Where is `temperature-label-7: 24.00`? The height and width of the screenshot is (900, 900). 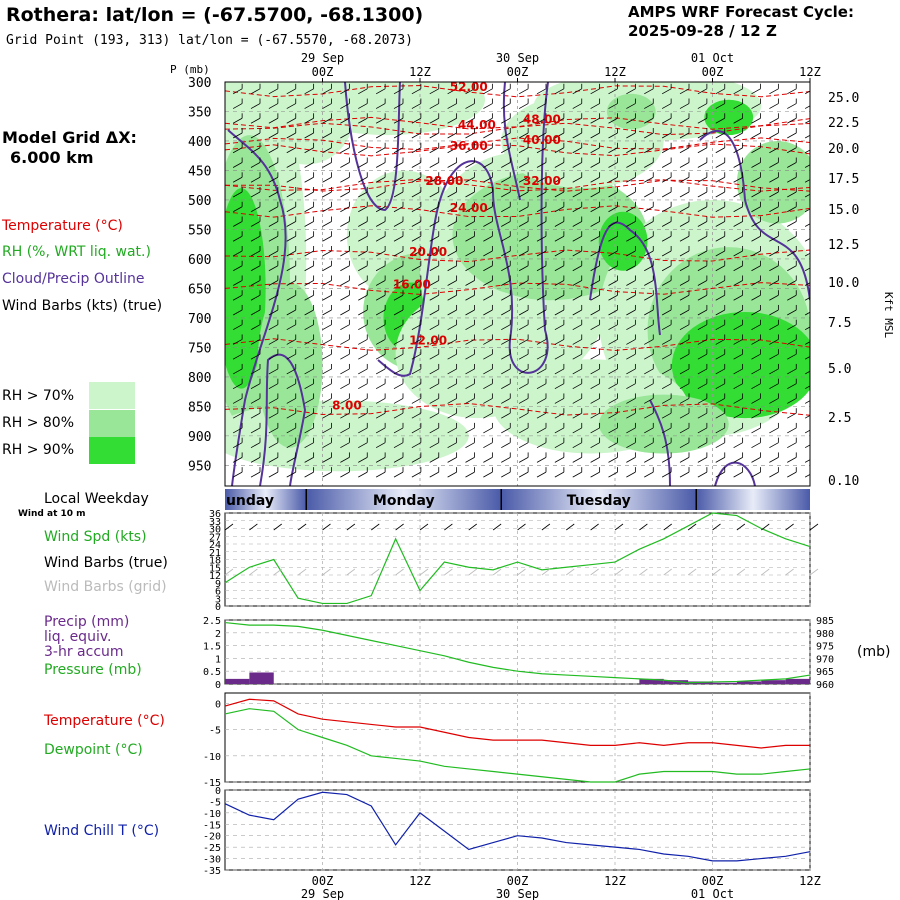 temperature-label-7: 24.00 is located at coordinates (469, 208).